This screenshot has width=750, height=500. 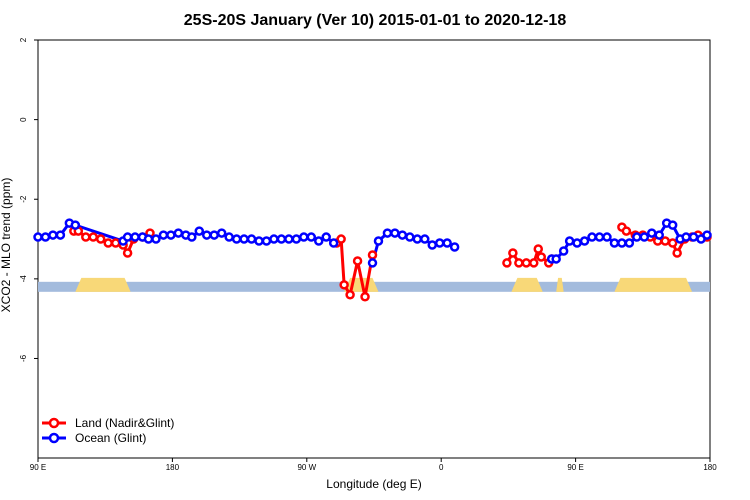 I want to click on x-axis-ticks: 90 E 180 90 W 0 90 E 180, so click(x=373, y=465).